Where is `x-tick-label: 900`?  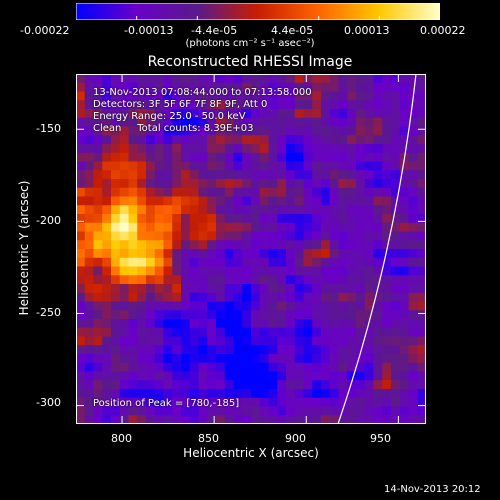 x-tick-label: 900 is located at coordinates (295, 438).